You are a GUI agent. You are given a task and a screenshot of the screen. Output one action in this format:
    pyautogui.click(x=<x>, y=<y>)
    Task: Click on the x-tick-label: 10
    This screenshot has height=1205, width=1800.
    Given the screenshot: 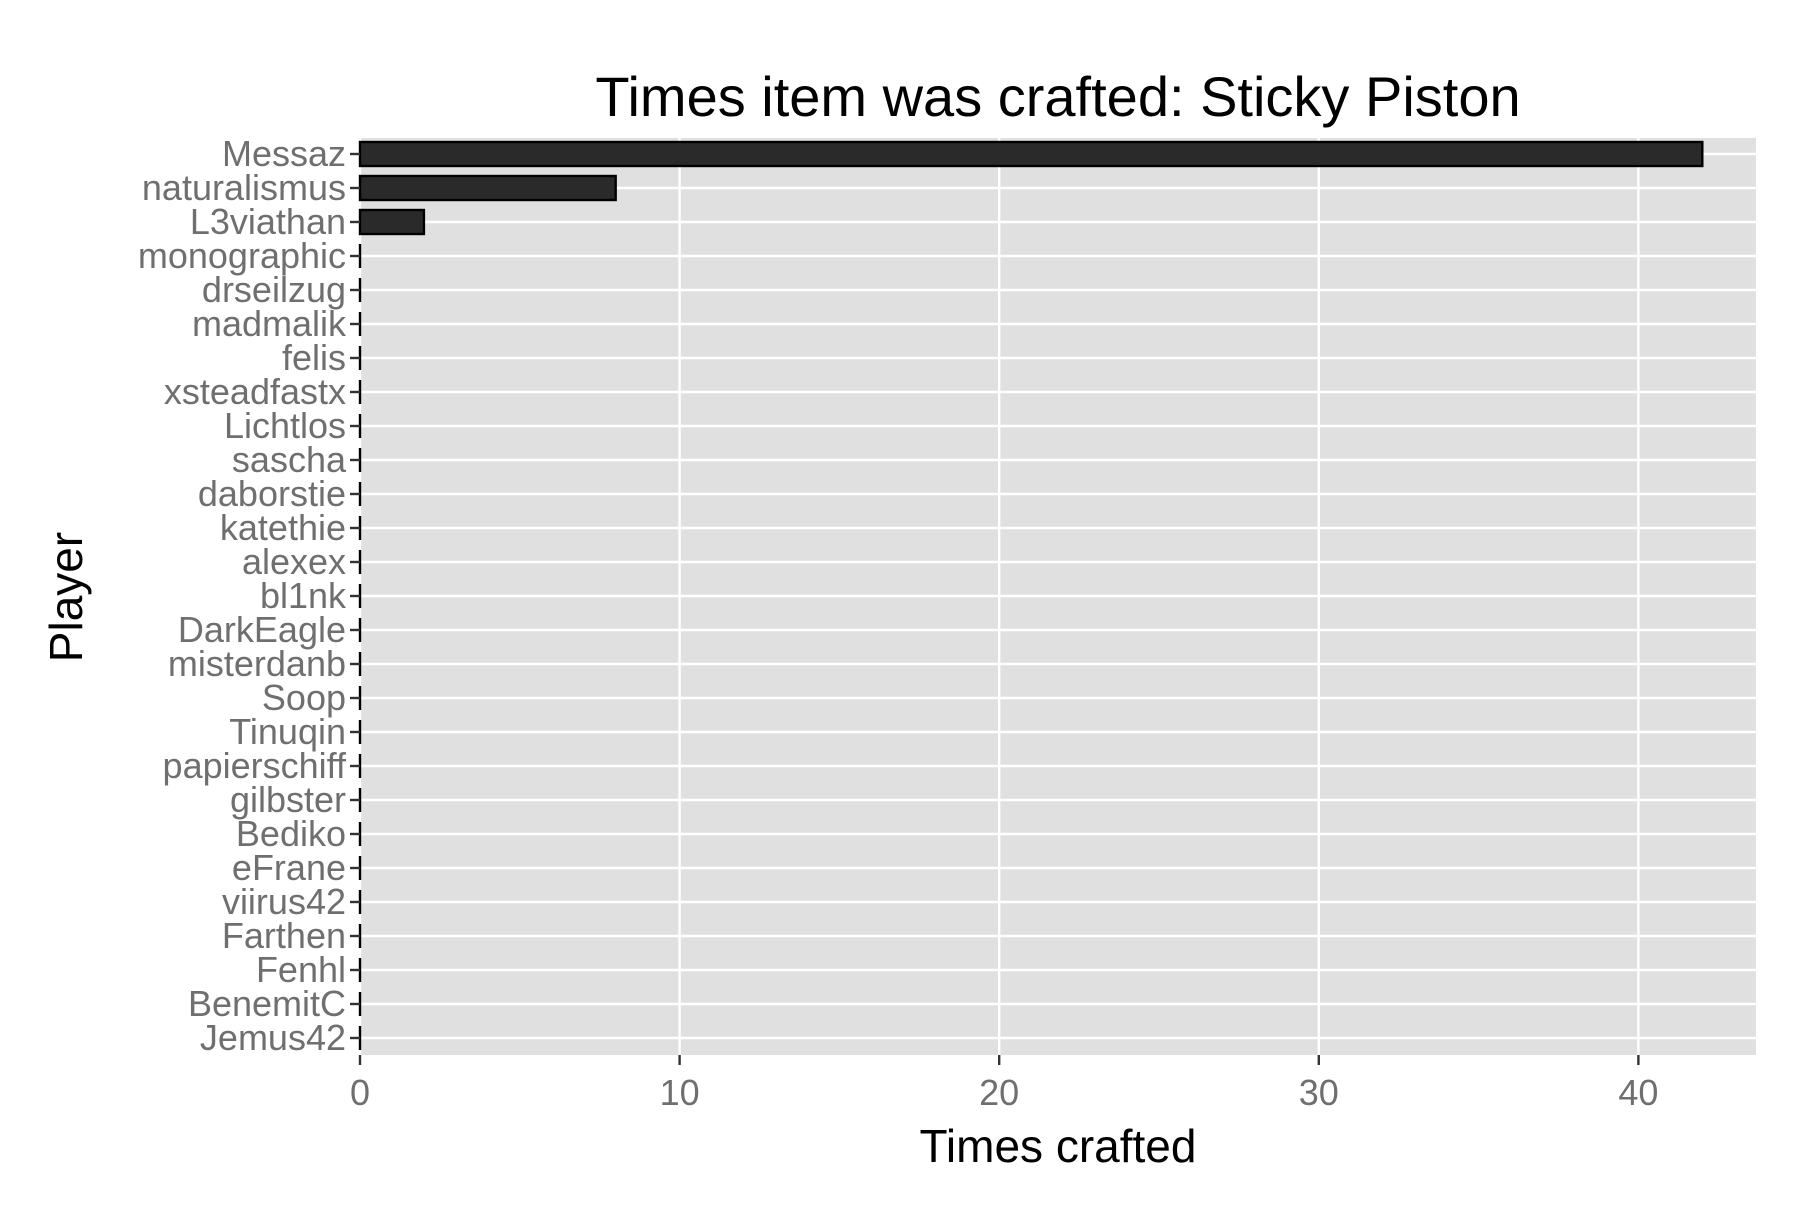 What is the action you would take?
    pyautogui.click(x=680, y=1092)
    